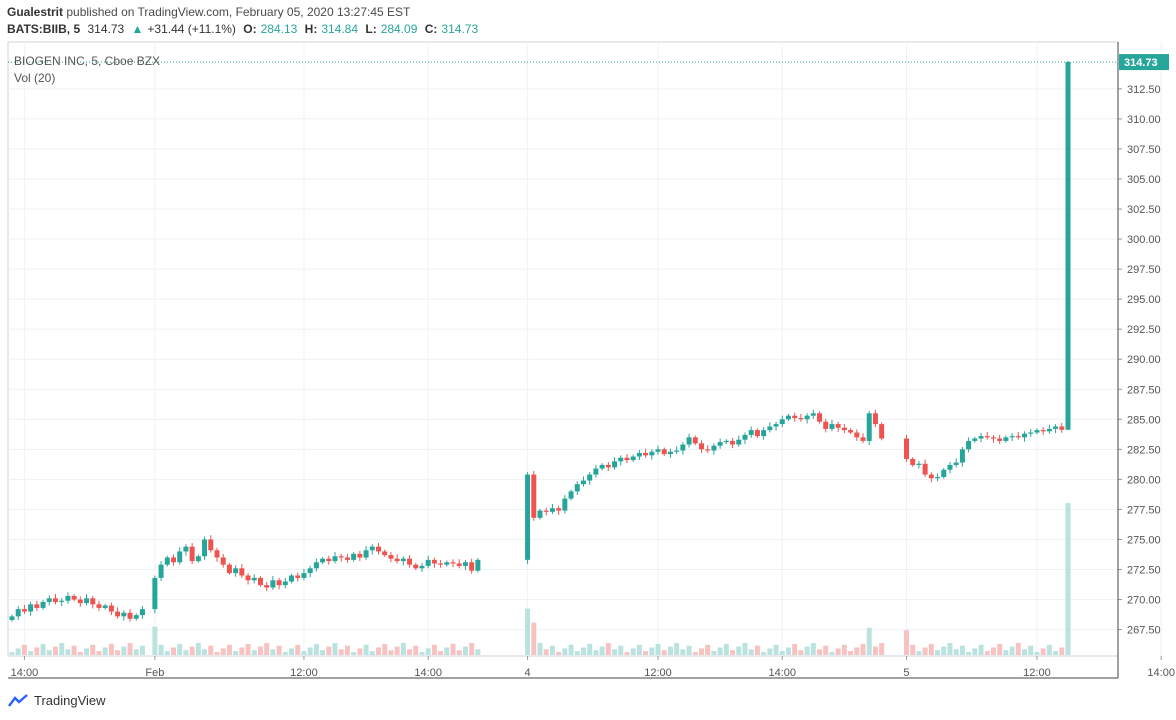  What do you see at coordinates (1144, 450) in the screenshot?
I see `y-tick-label: 282.50` at bounding box center [1144, 450].